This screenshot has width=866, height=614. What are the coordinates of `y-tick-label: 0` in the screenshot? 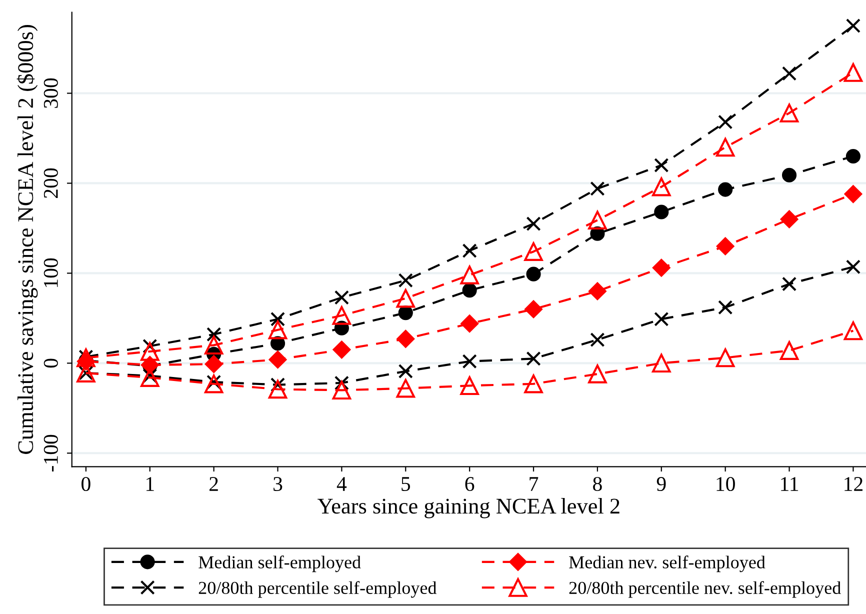 It's located at (51, 363).